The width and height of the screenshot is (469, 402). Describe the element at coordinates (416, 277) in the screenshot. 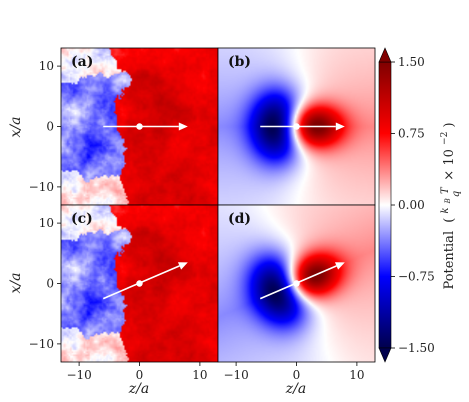

I see `colorbar-tick-label: −0.75` at that location.